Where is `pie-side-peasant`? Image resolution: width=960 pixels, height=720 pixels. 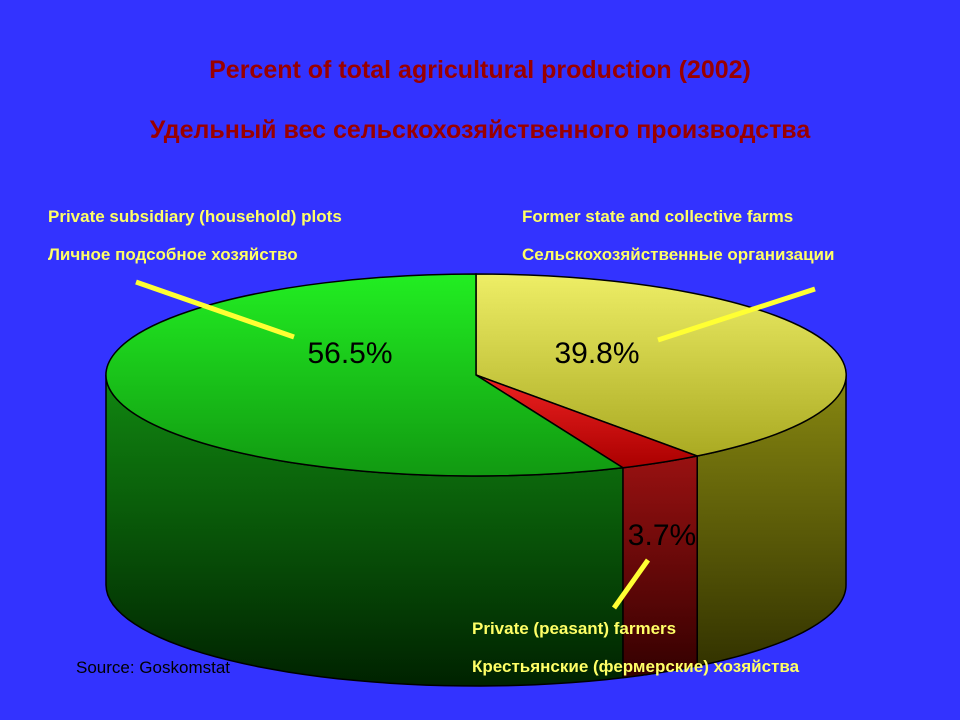 pie-side-peasant is located at coordinates (660, 567).